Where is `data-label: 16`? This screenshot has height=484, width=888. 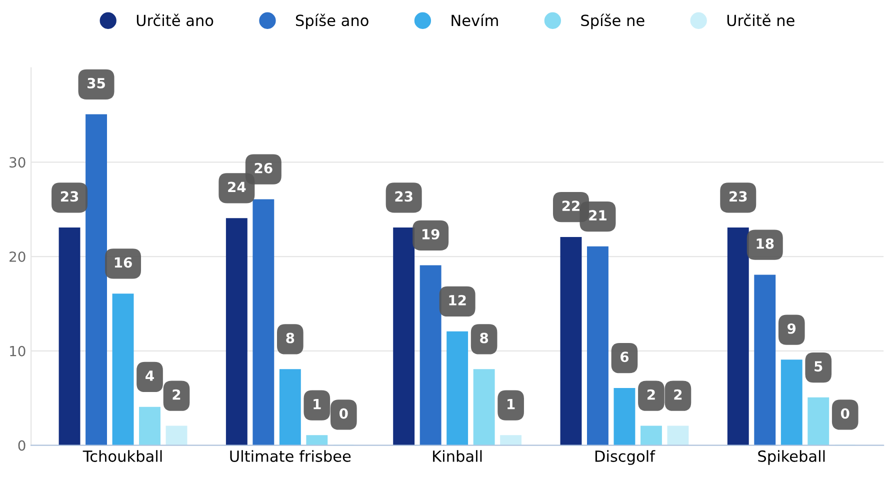 data-label: 16 is located at coordinates (123, 262).